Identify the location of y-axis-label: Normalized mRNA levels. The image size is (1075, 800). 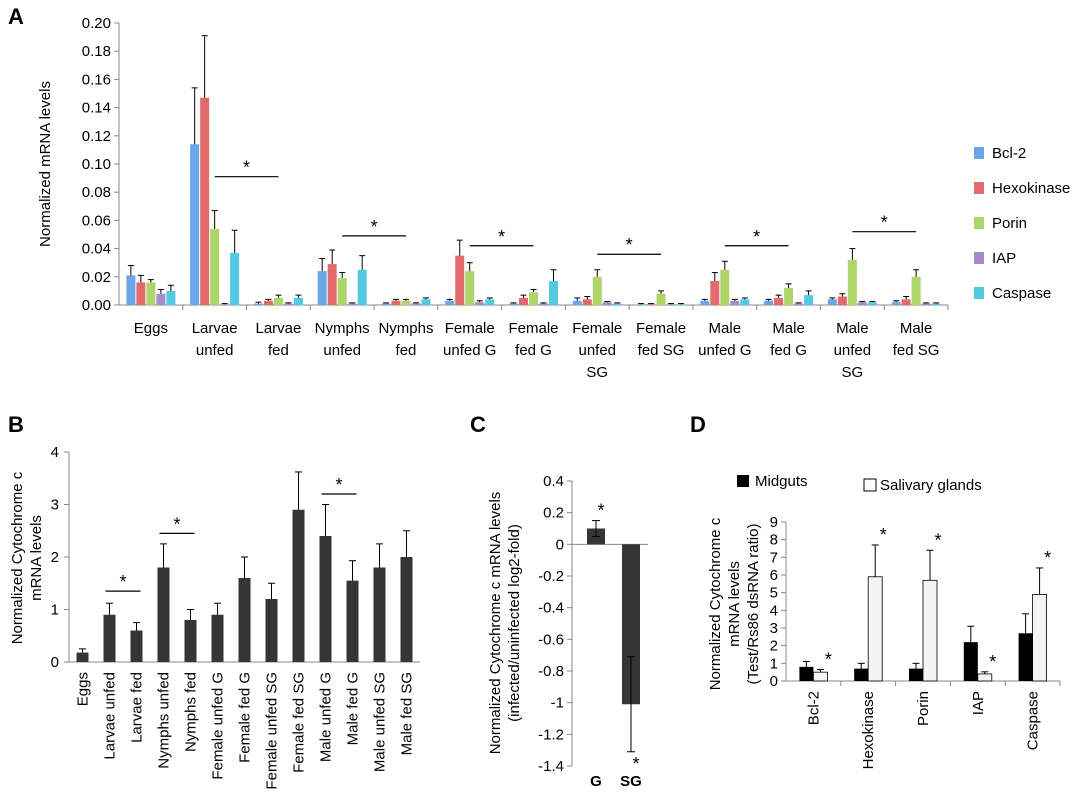
(45, 164).